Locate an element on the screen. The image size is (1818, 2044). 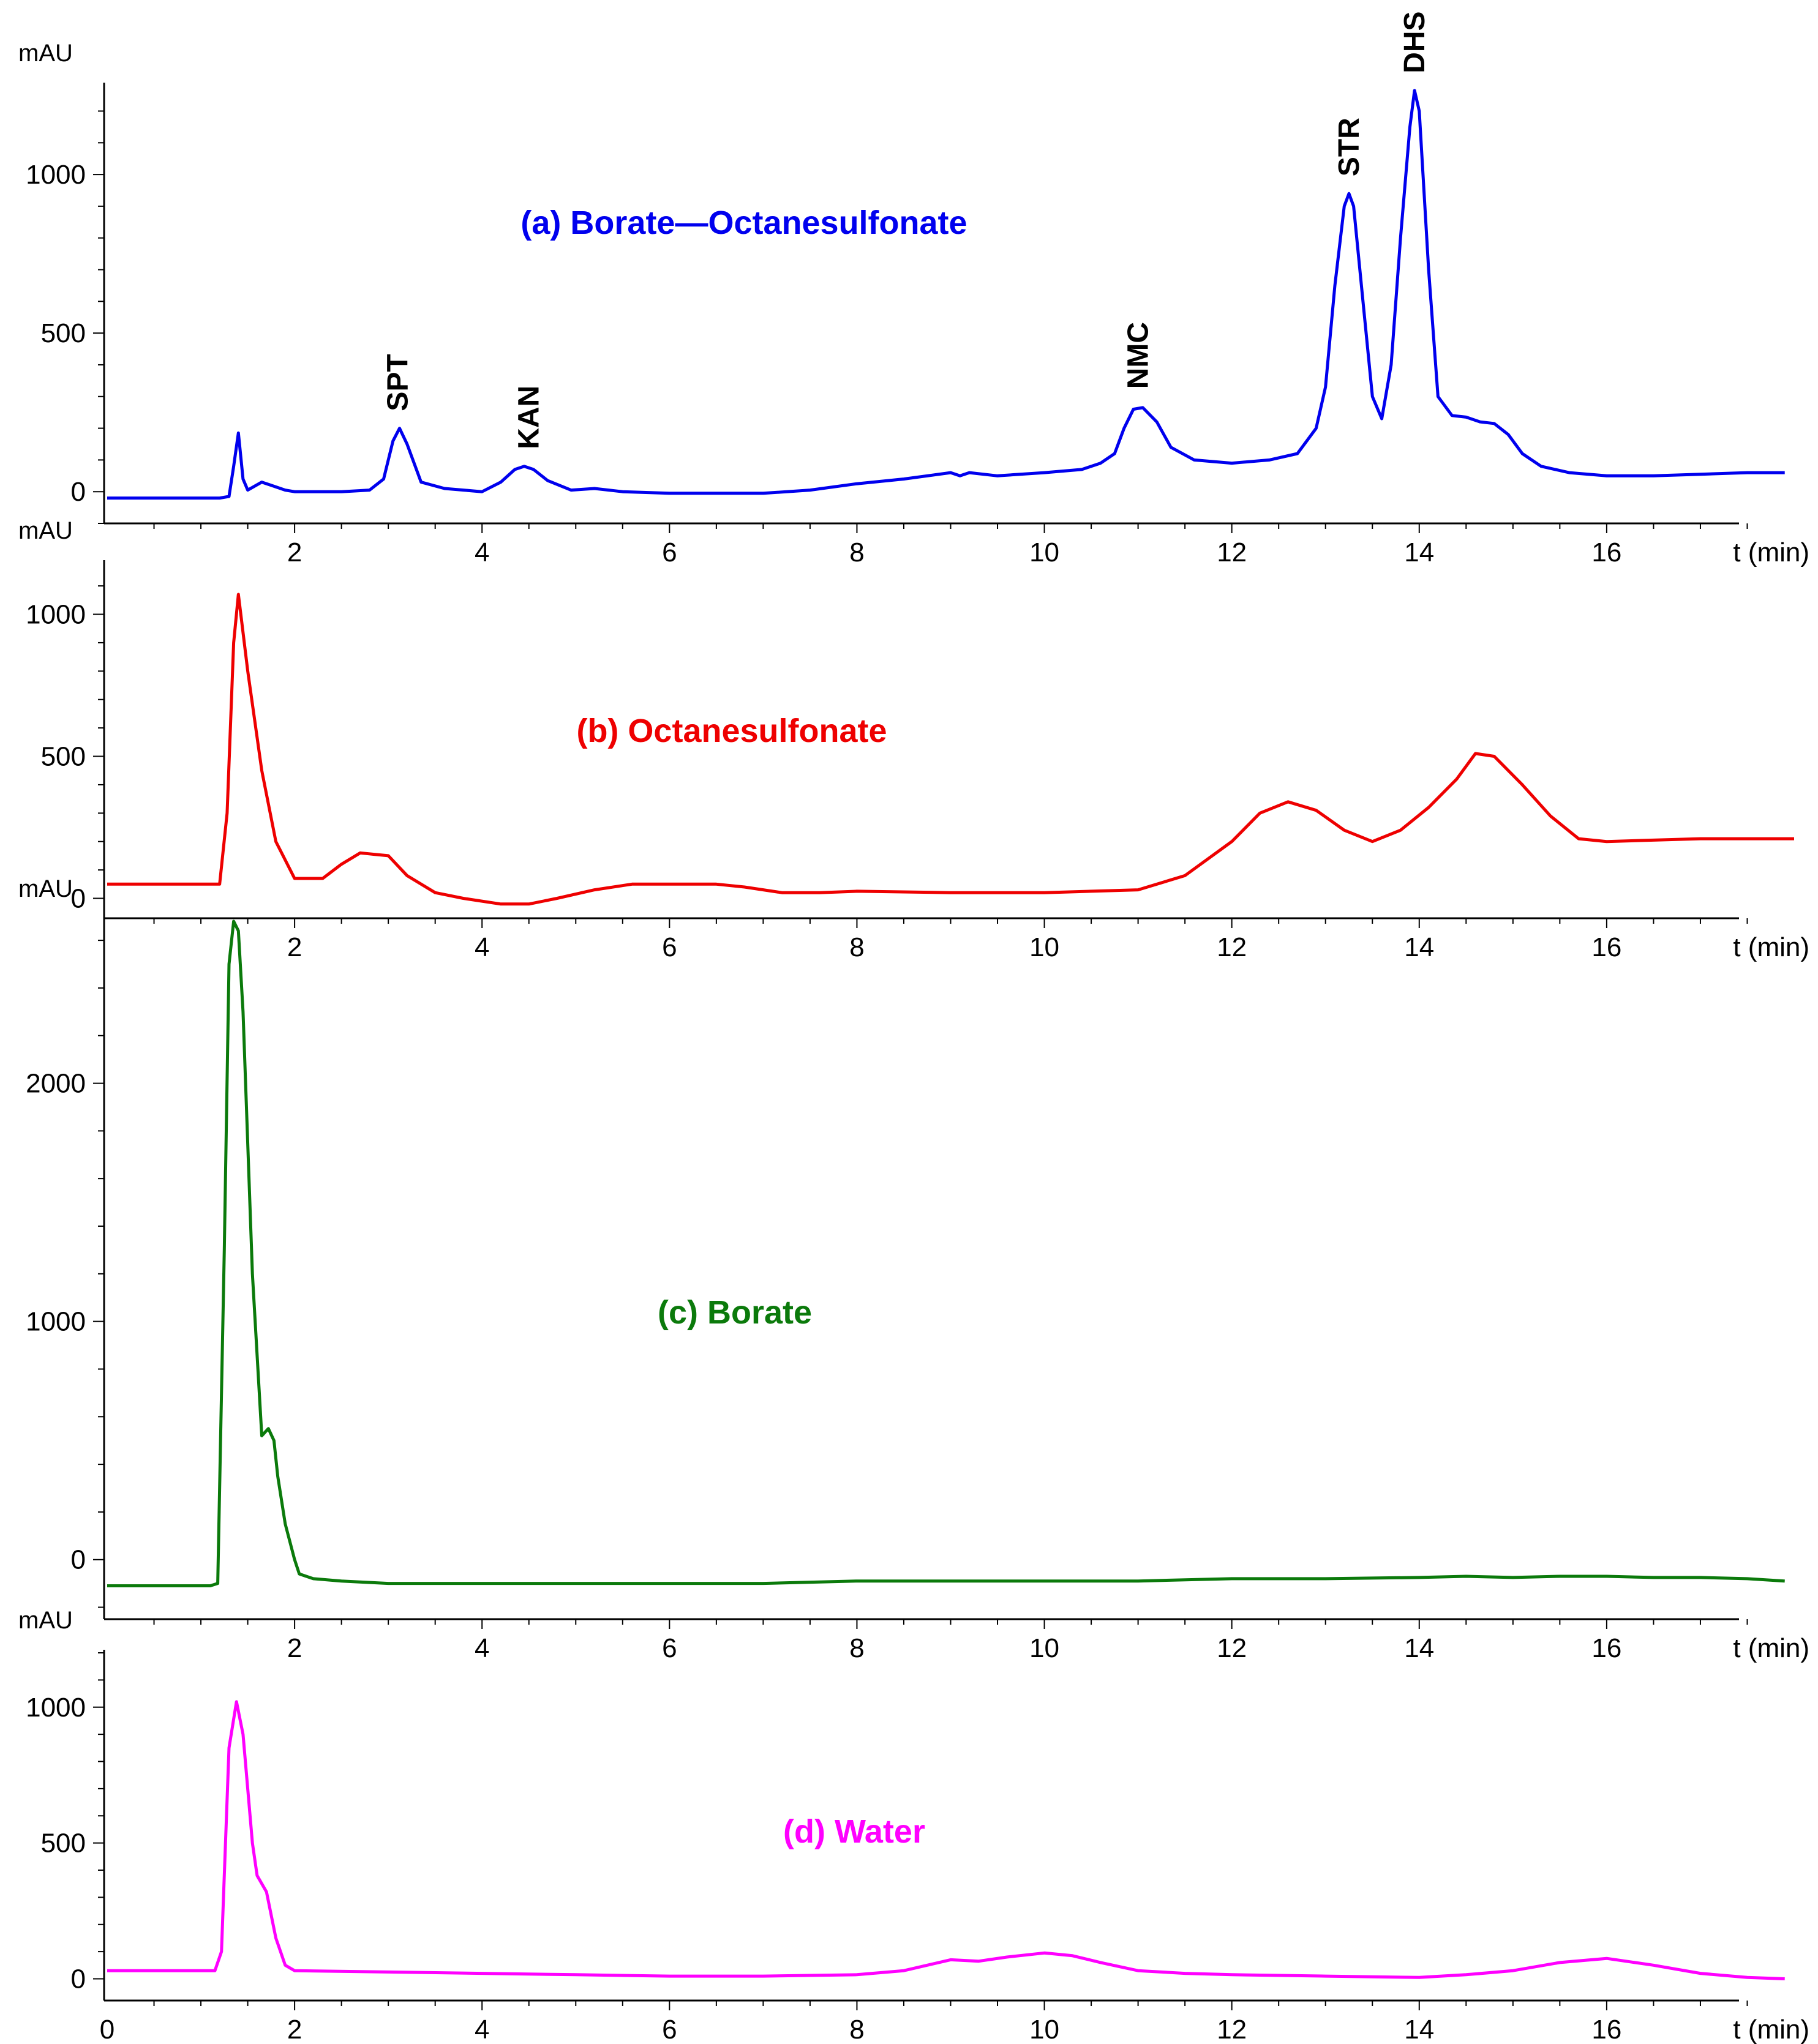
panel-title: (c) Borate is located at coordinates (735, 1313).